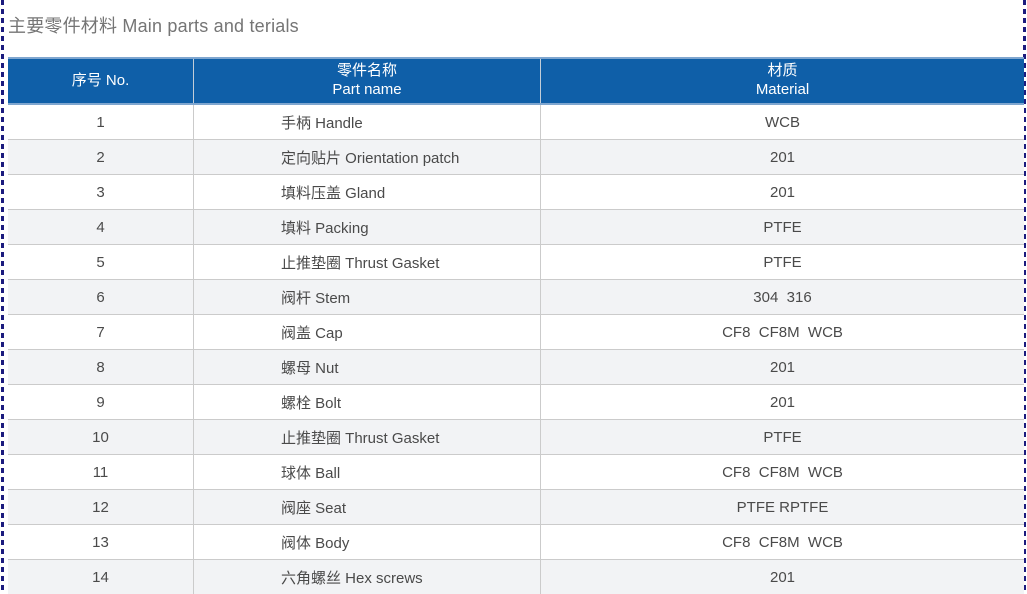 This screenshot has height=594, width=1027. I want to click on cell-part-name: 螺栓 Bolt, so click(366, 402).